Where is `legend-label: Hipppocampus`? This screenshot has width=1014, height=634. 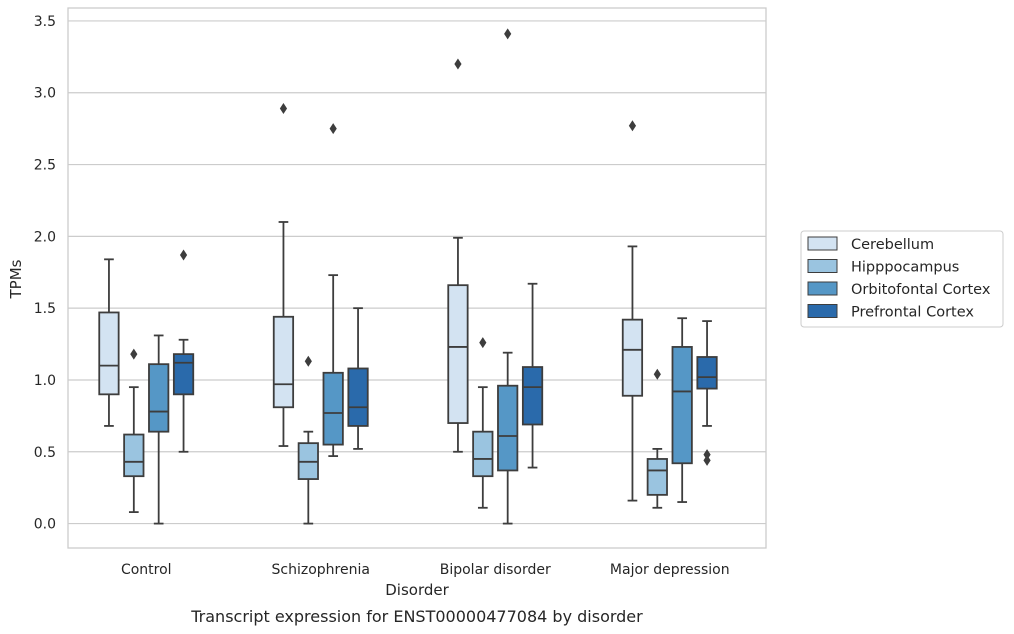
legend-label: Hipppocampus is located at coordinates (905, 268).